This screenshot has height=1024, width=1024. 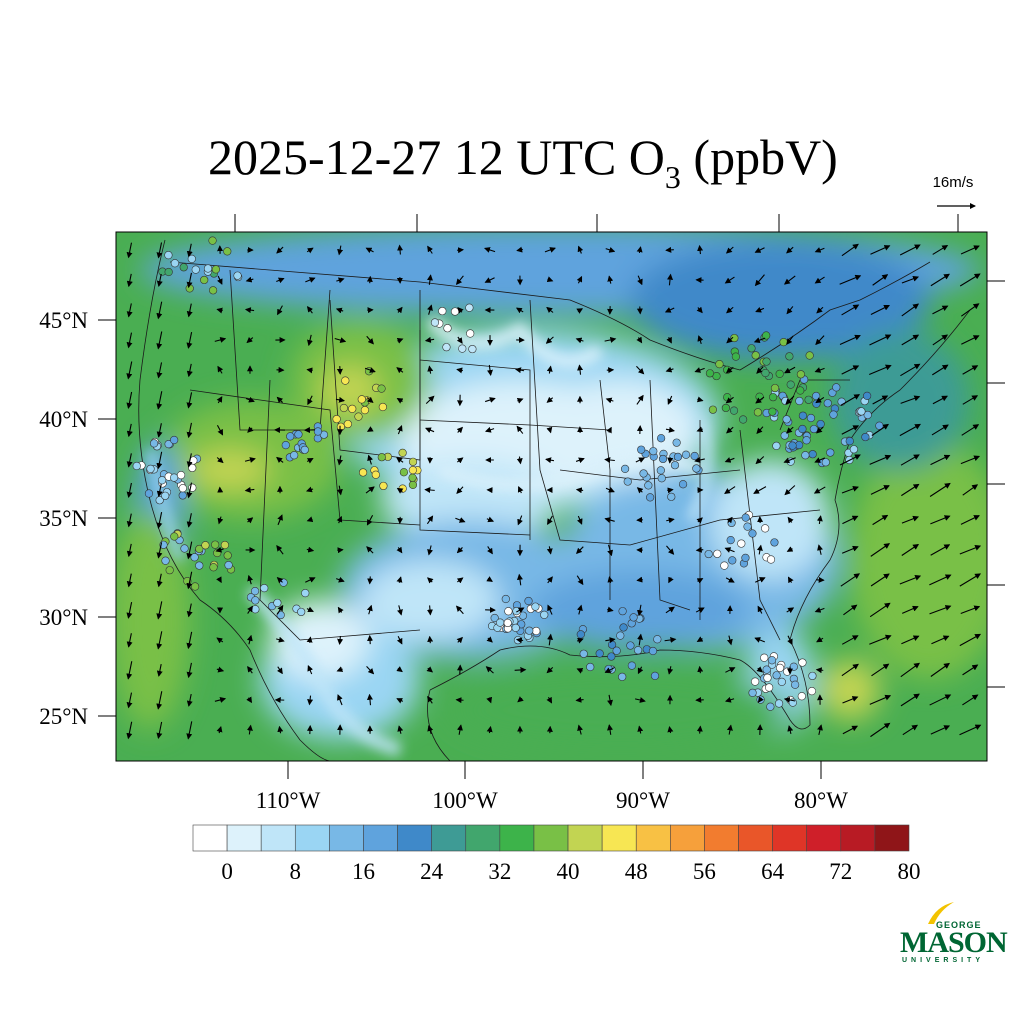 What do you see at coordinates (63, 419) in the screenshot?
I see `lat-label-40: 40°N` at bounding box center [63, 419].